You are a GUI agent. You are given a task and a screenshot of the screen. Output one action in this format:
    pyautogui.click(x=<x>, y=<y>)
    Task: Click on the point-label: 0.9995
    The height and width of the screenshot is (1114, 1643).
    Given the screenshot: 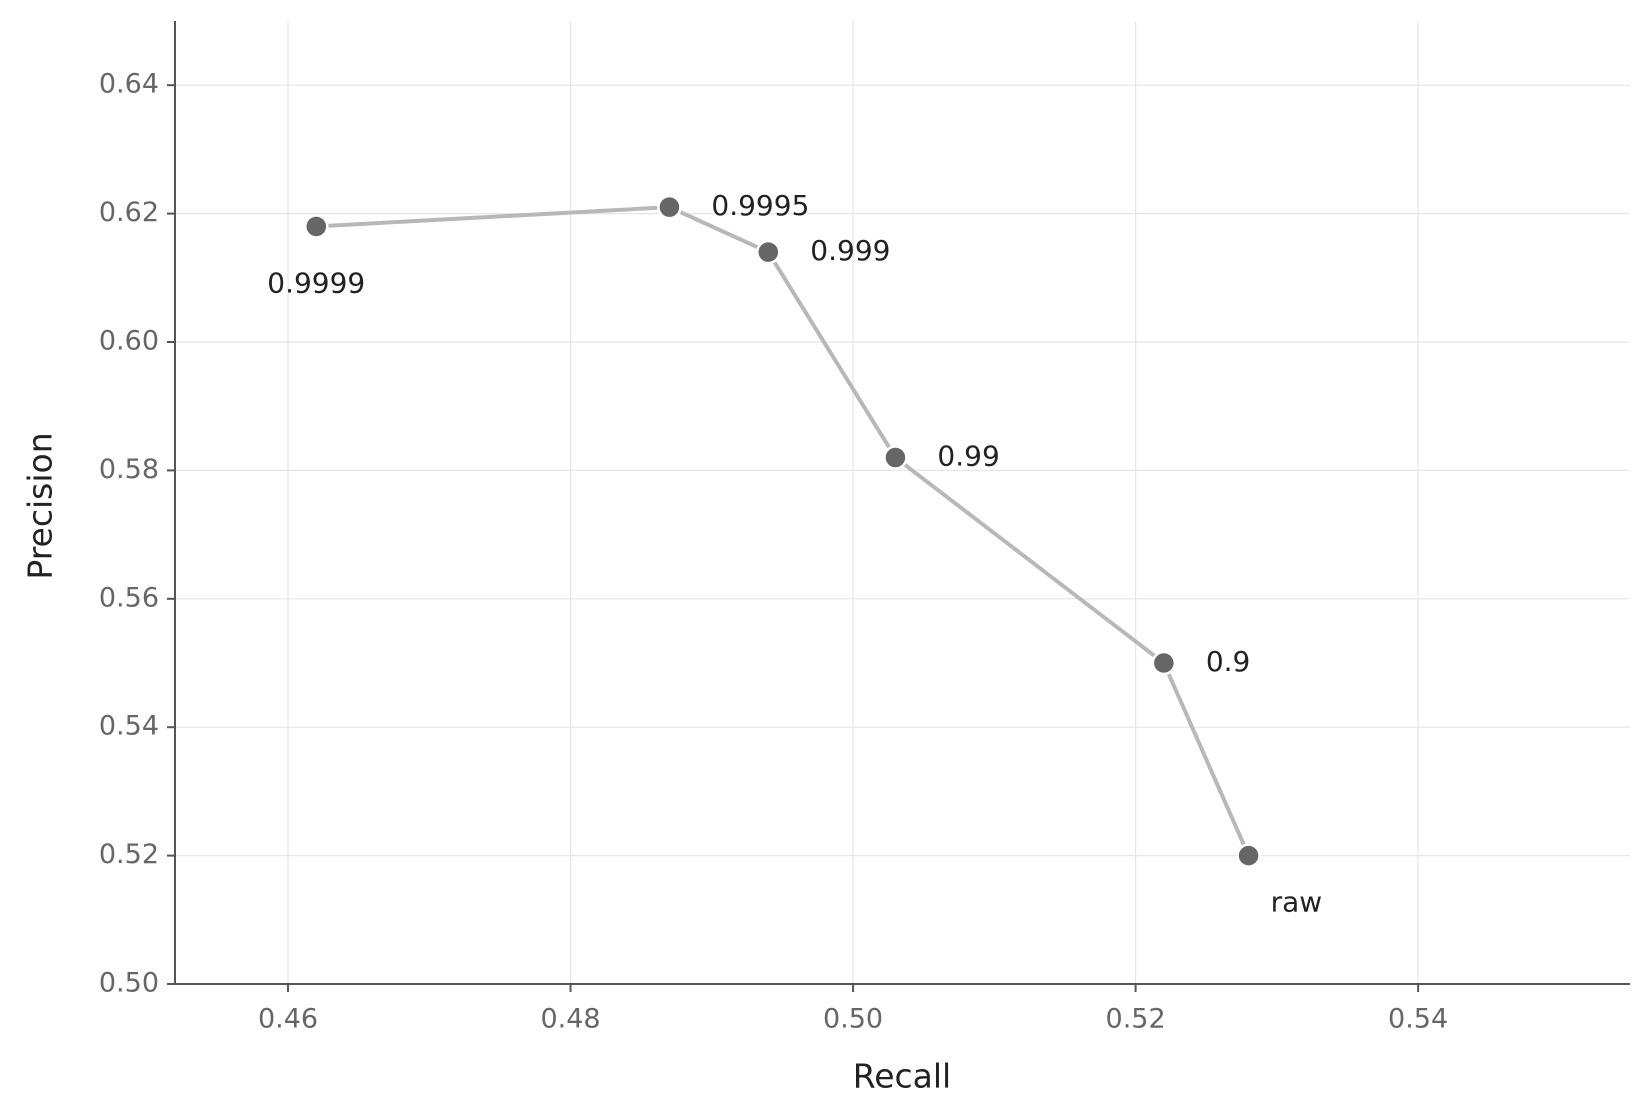 What is the action you would take?
    pyautogui.click(x=760, y=205)
    